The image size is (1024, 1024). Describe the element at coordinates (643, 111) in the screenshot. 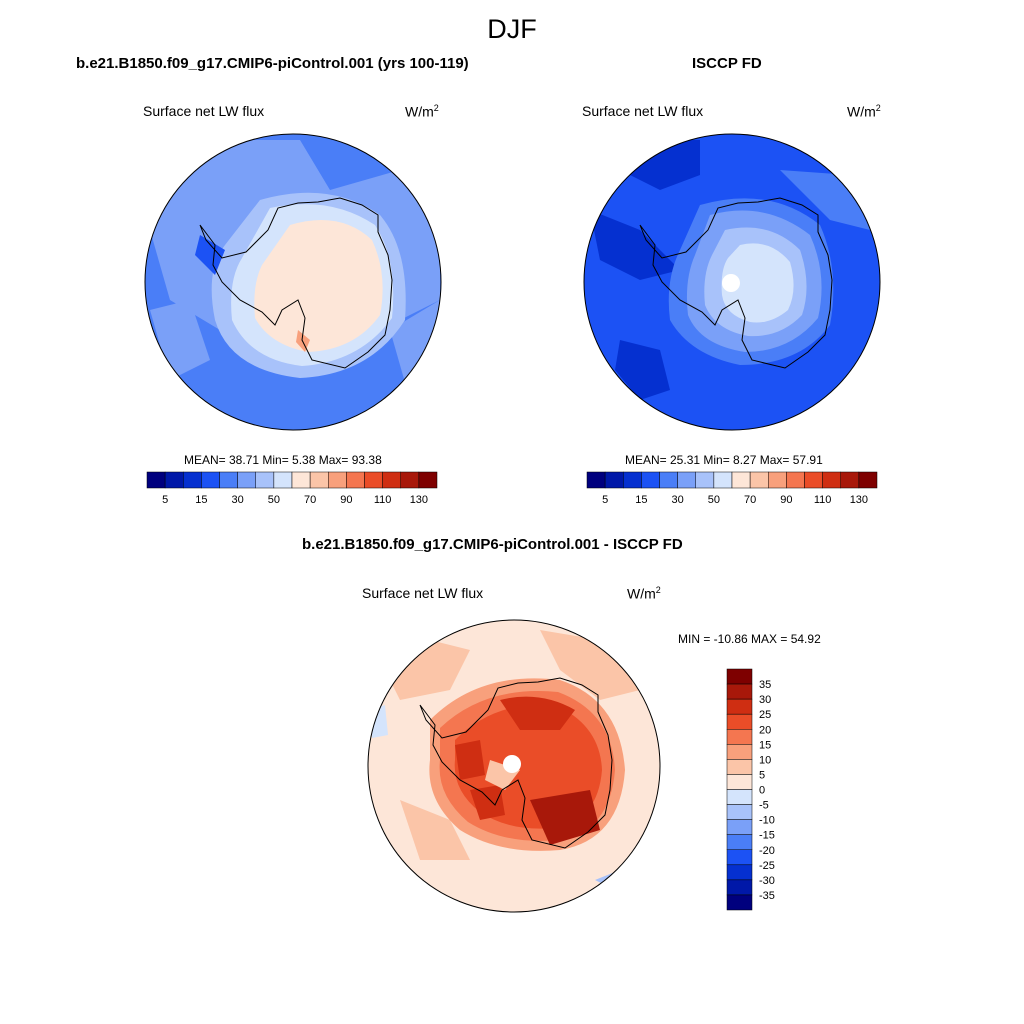

I see `obs-variable-label: Surface net LW flux` at that location.